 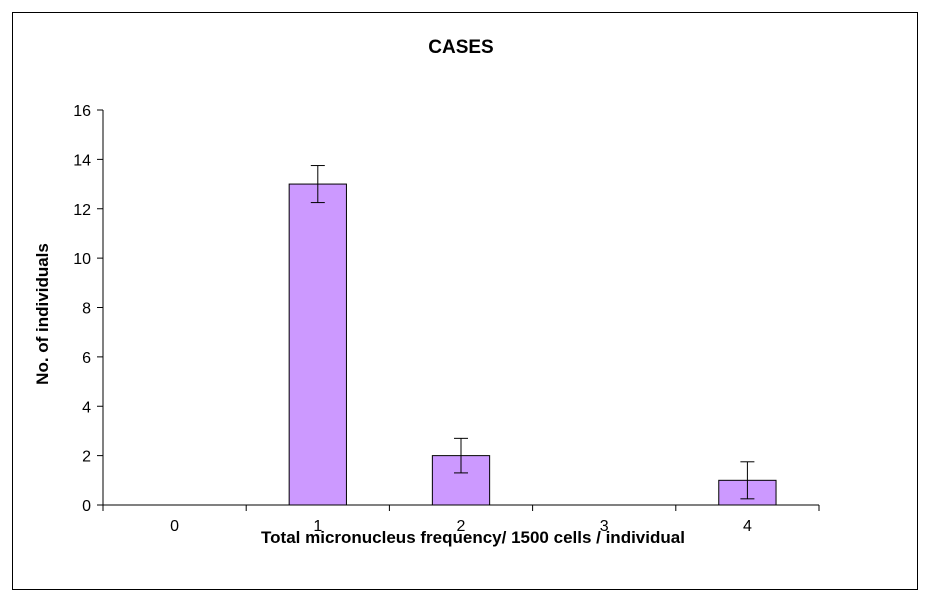 I want to click on chart-title: CASES, so click(x=460, y=47).